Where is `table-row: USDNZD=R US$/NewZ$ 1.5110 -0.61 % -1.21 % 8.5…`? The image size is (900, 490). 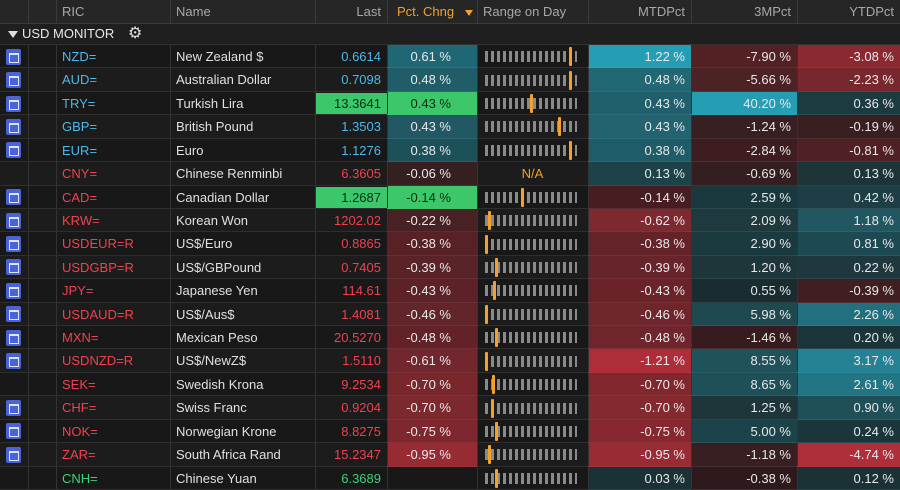 table-row: USDNZD=R US$/NewZ$ 1.5110 -0.61 % -1.21 % 8.5… is located at coordinates (450, 361).